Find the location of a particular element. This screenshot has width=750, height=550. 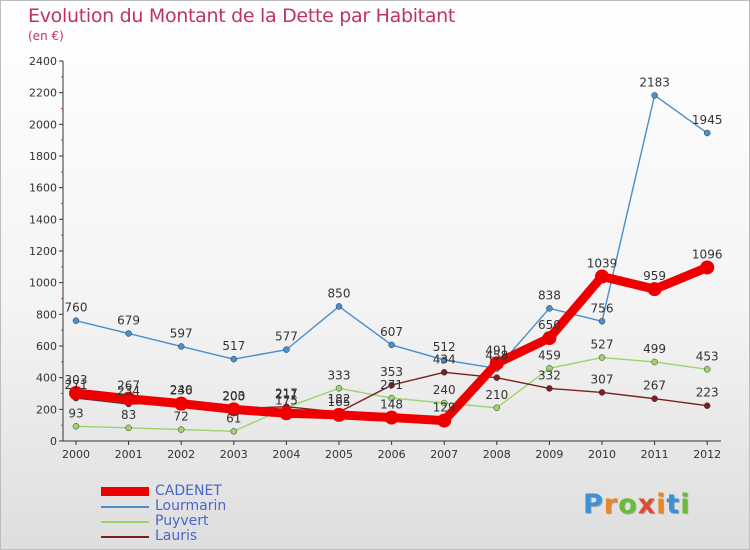

data-label-lourmarin: 679 is located at coordinates (128, 320).